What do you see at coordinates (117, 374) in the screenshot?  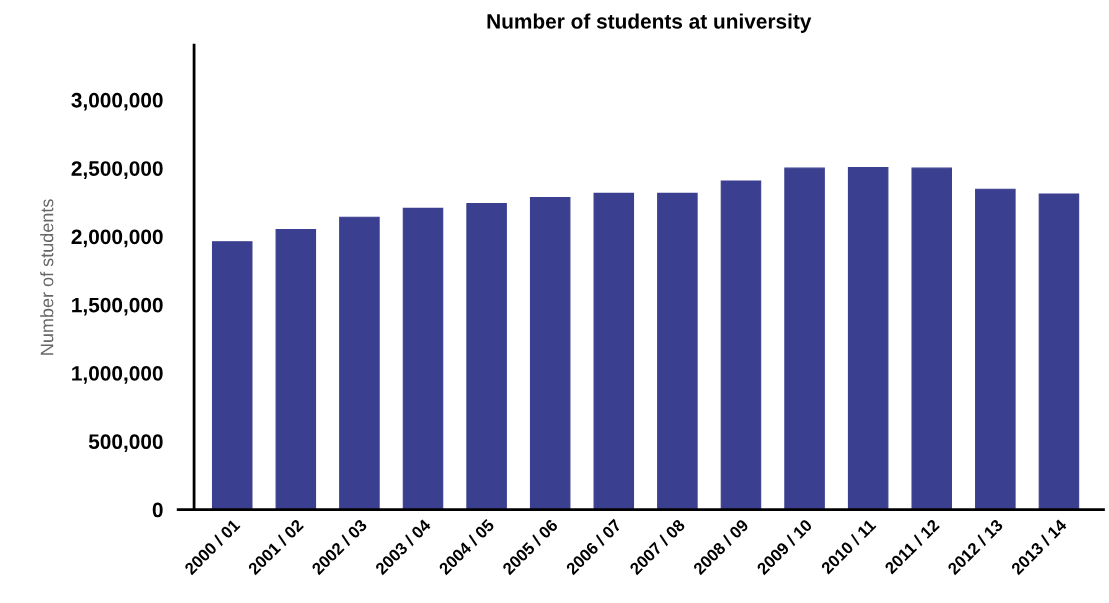 I see `y-tick-label: 1,000,000` at bounding box center [117, 374].